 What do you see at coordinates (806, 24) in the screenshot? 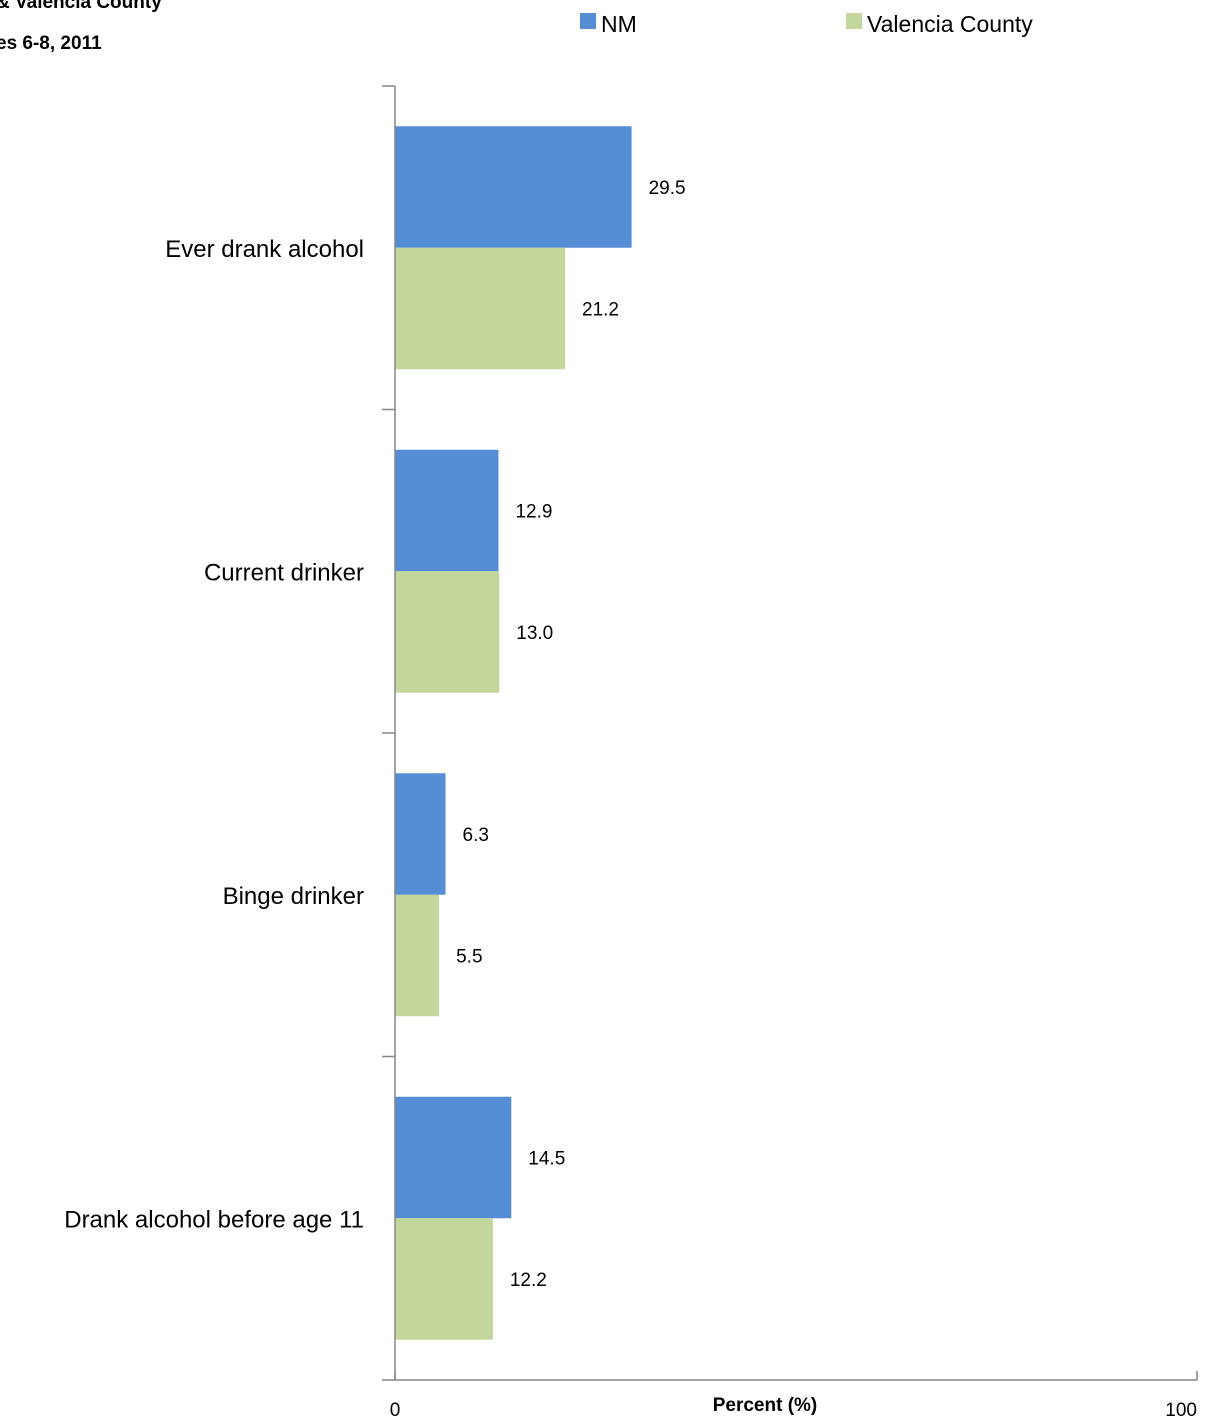
I see `legend: NM Valencia County` at bounding box center [806, 24].